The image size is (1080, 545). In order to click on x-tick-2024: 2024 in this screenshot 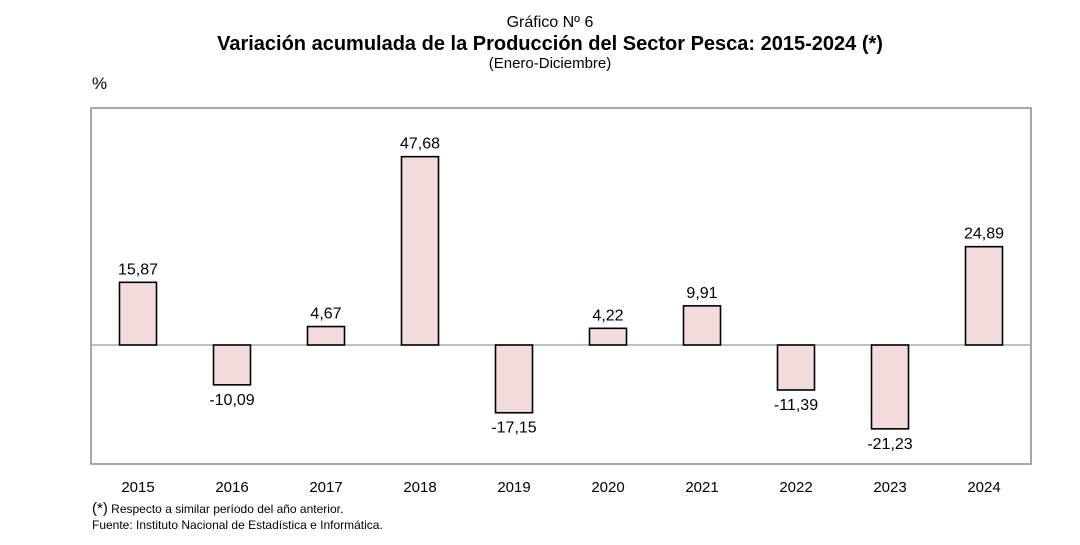, I will do `click(983, 487)`.